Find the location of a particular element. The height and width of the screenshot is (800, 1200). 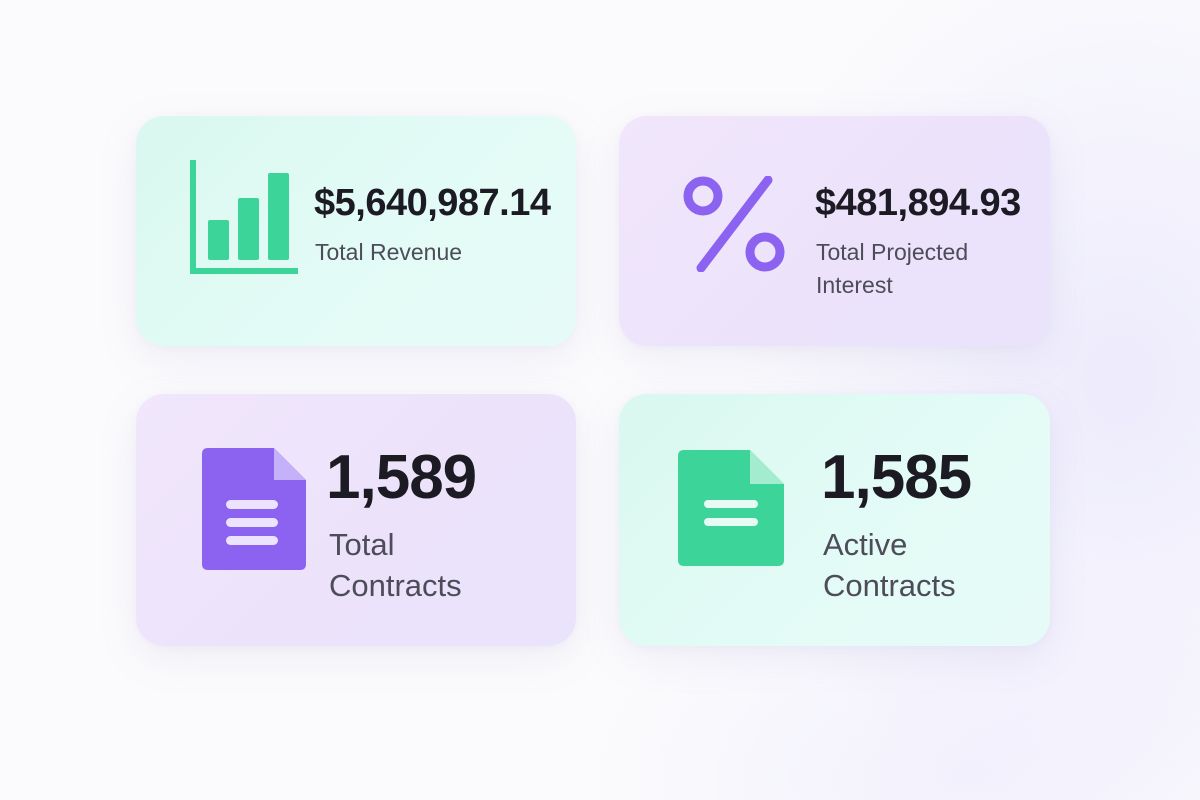

total-revenue-card: $5,640,987.14 Total Revenue is located at coordinates (356, 231).